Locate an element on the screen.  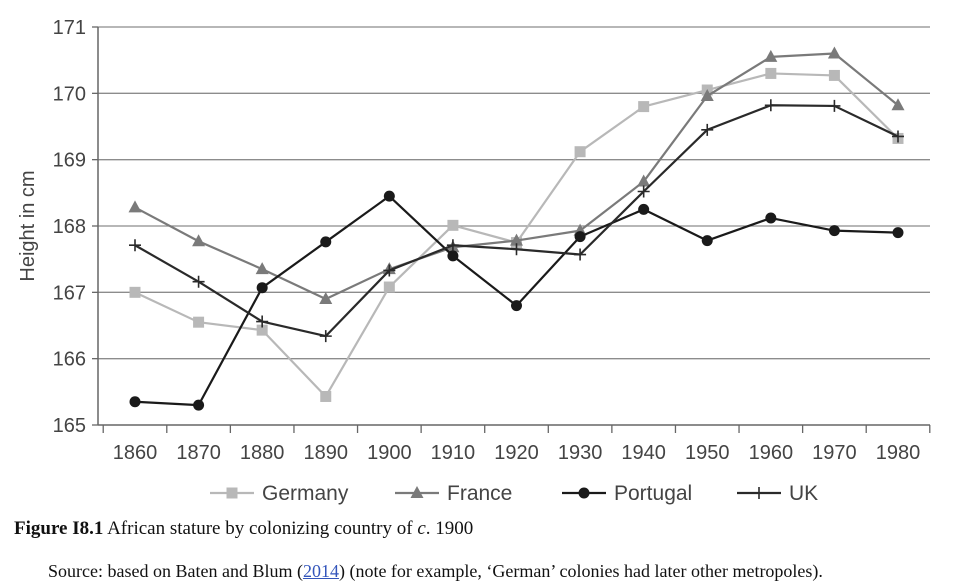
x-tick-label: 1940 is located at coordinates (643, 453).